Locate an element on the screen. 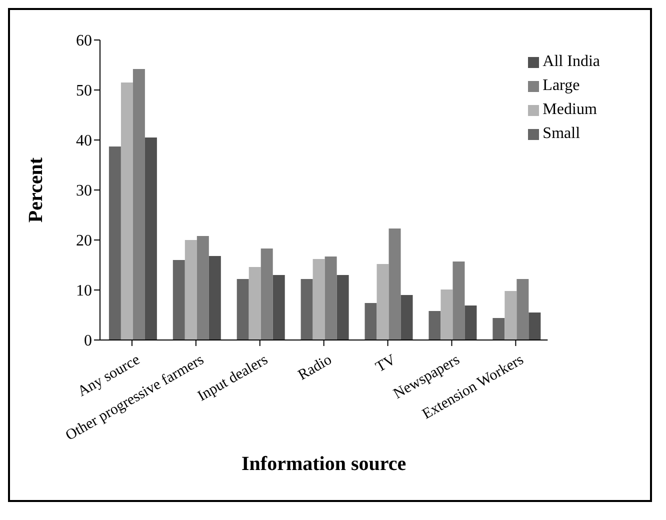  y-tick-label: 50 is located at coordinates (84, 91).